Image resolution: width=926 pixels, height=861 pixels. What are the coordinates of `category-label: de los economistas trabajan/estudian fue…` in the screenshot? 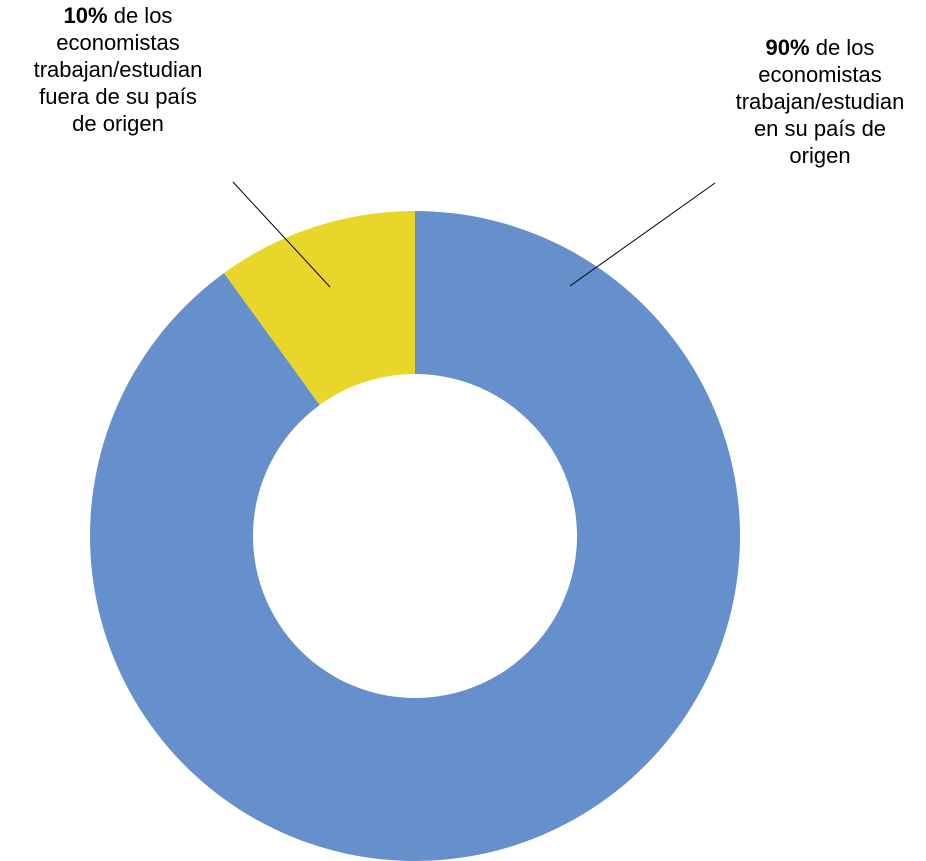 It's located at (118, 69).